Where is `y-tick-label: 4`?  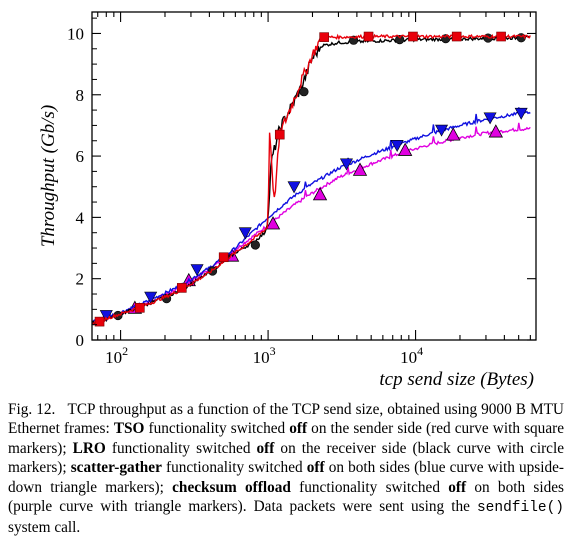
y-tick-label: 4 is located at coordinates (80, 217).